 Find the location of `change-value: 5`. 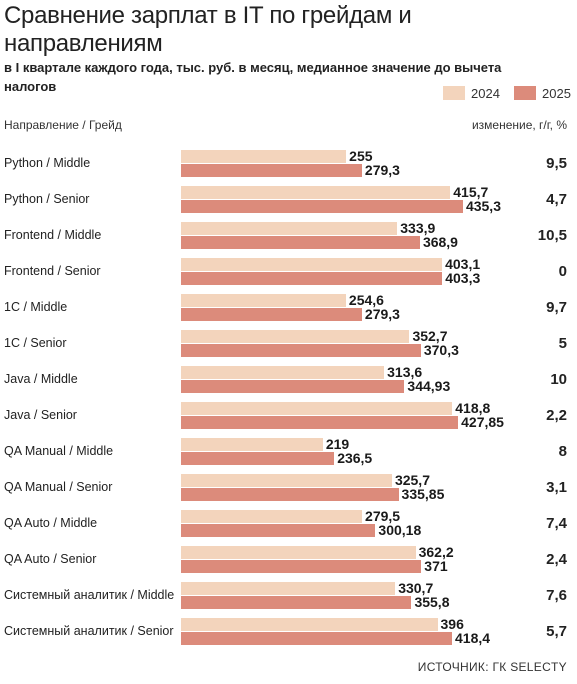

change-value: 5 is located at coordinates (562, 343).